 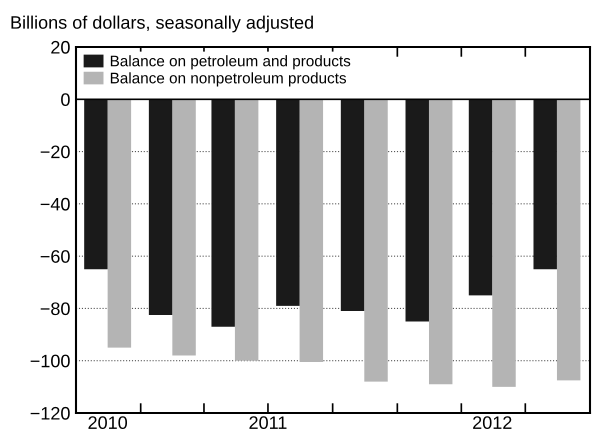 I want to click on y-tick-label: −100, so click(x=50, y=361).